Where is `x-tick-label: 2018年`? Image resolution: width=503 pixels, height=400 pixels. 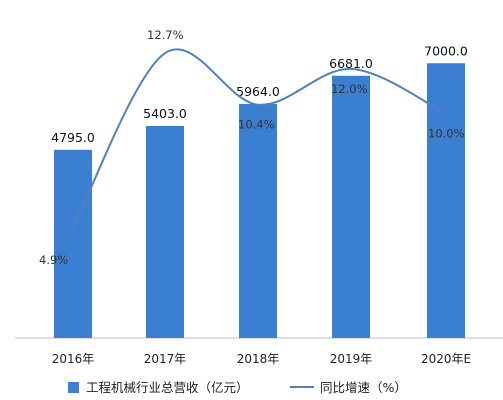
x-tick-label: 2018年 is located at coordinates (258, 359).